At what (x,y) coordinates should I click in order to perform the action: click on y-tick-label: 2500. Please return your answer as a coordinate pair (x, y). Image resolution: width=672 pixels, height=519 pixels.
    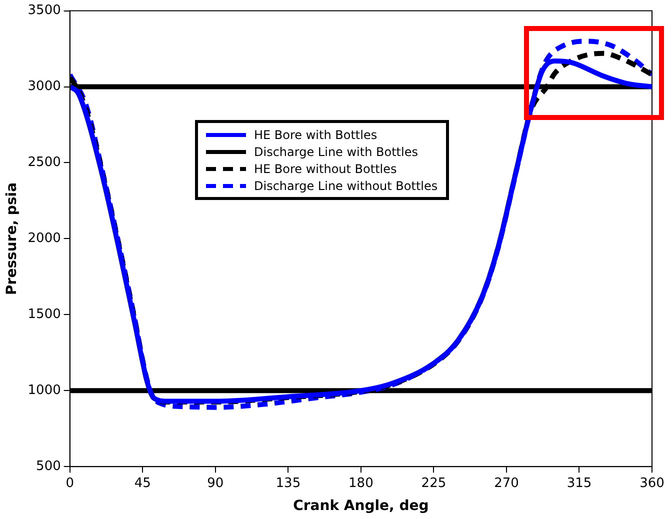
    Looking at the image, I should click on (44, 162).